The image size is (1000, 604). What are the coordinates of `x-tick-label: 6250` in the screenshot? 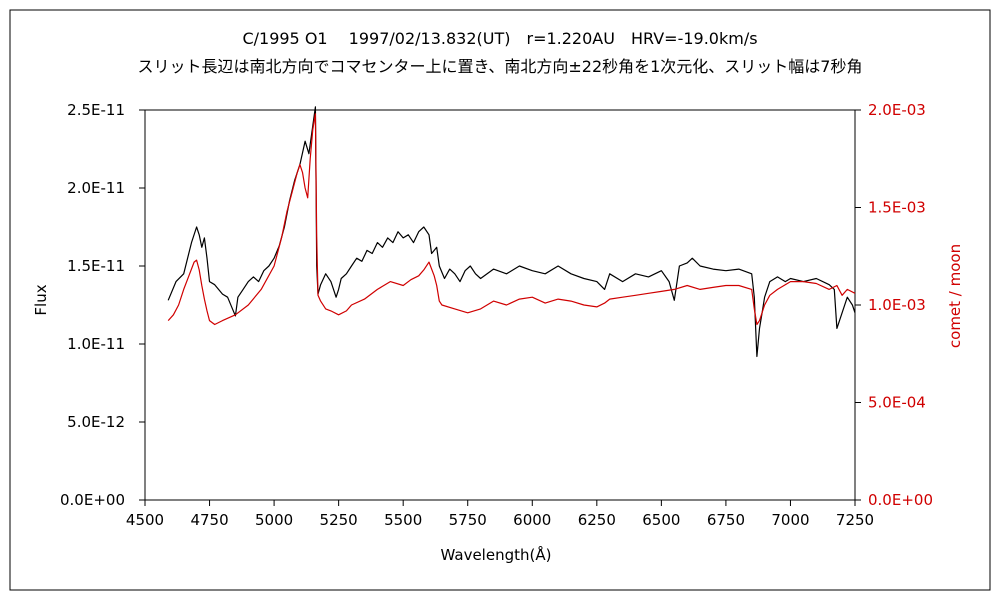 It's located at (597, 520).